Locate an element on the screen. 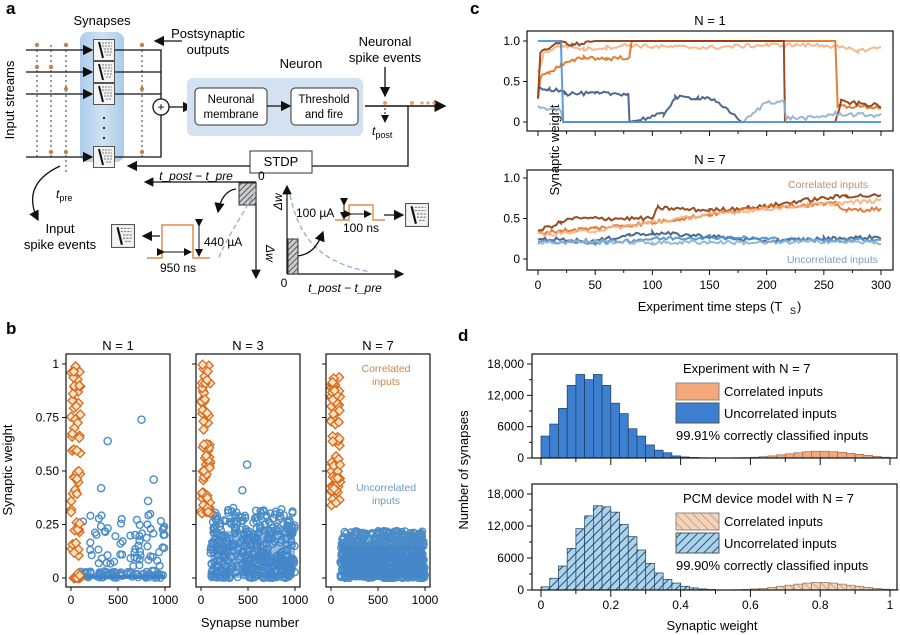 Image resolution: width=900 pixels, height=635 pixels. annotation-correlated: Correlated is located at coordinates (385, 369).